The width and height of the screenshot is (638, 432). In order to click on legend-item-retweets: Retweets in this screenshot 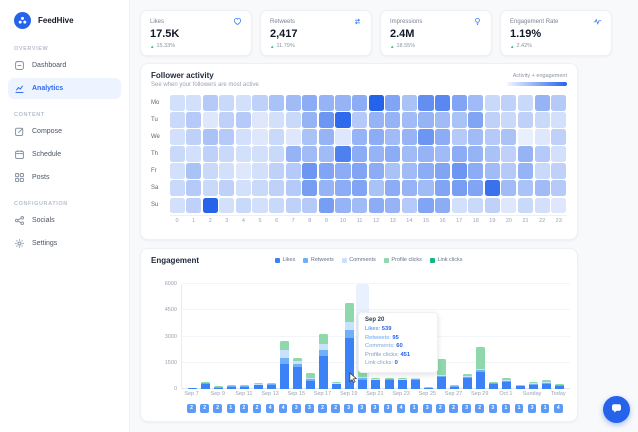, I will do `click(318, 260)`.